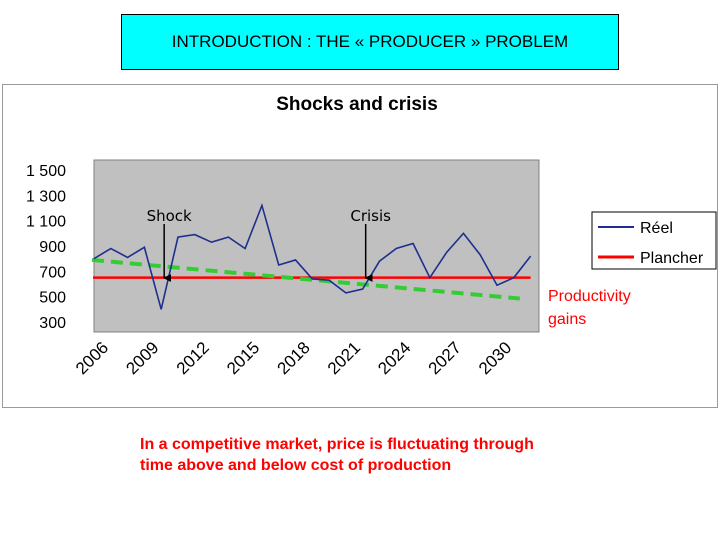 The image size is (720, 540). Describe the element at coordinates (52, 272) in the screenshot. I see `y-tick-label: 700` at that location.